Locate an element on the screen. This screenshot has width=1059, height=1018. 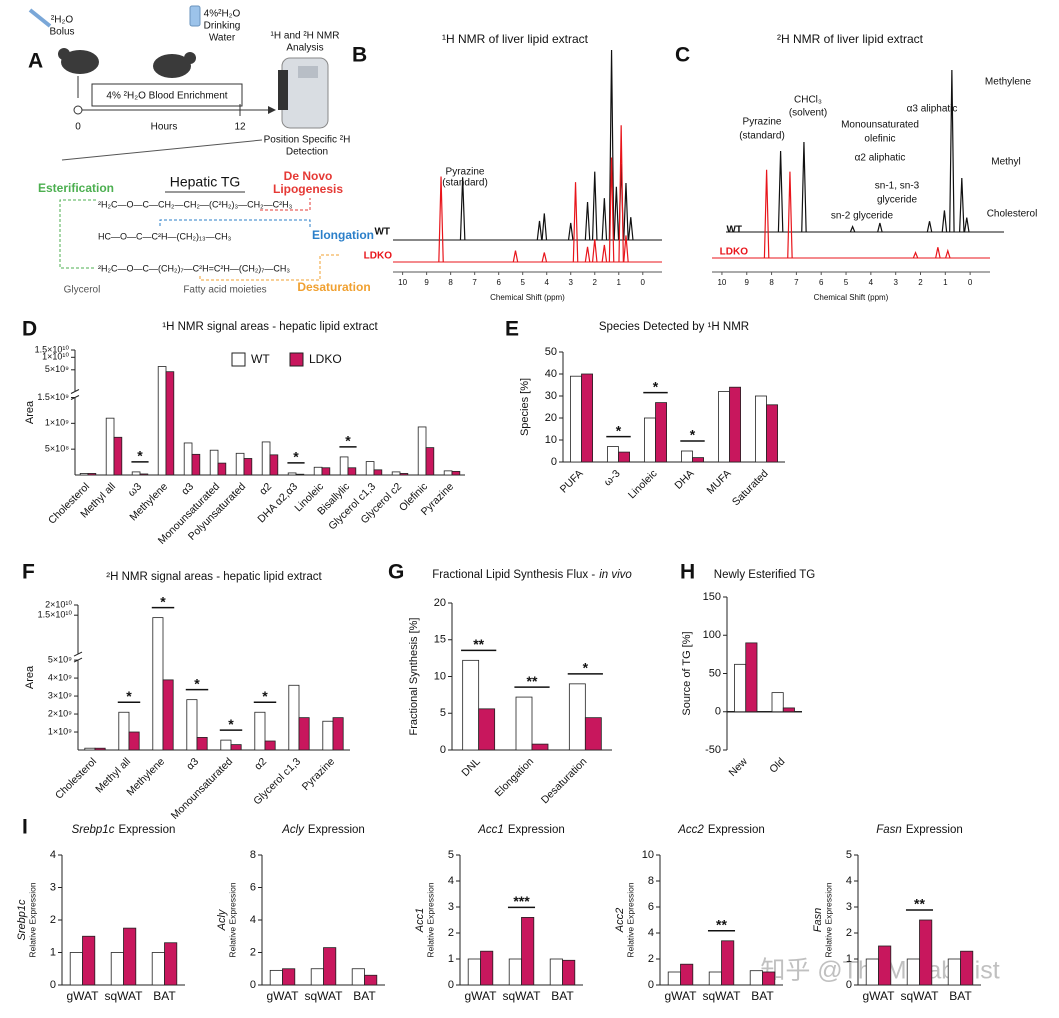
title-part: Expression is located at coordinates (336, 830).